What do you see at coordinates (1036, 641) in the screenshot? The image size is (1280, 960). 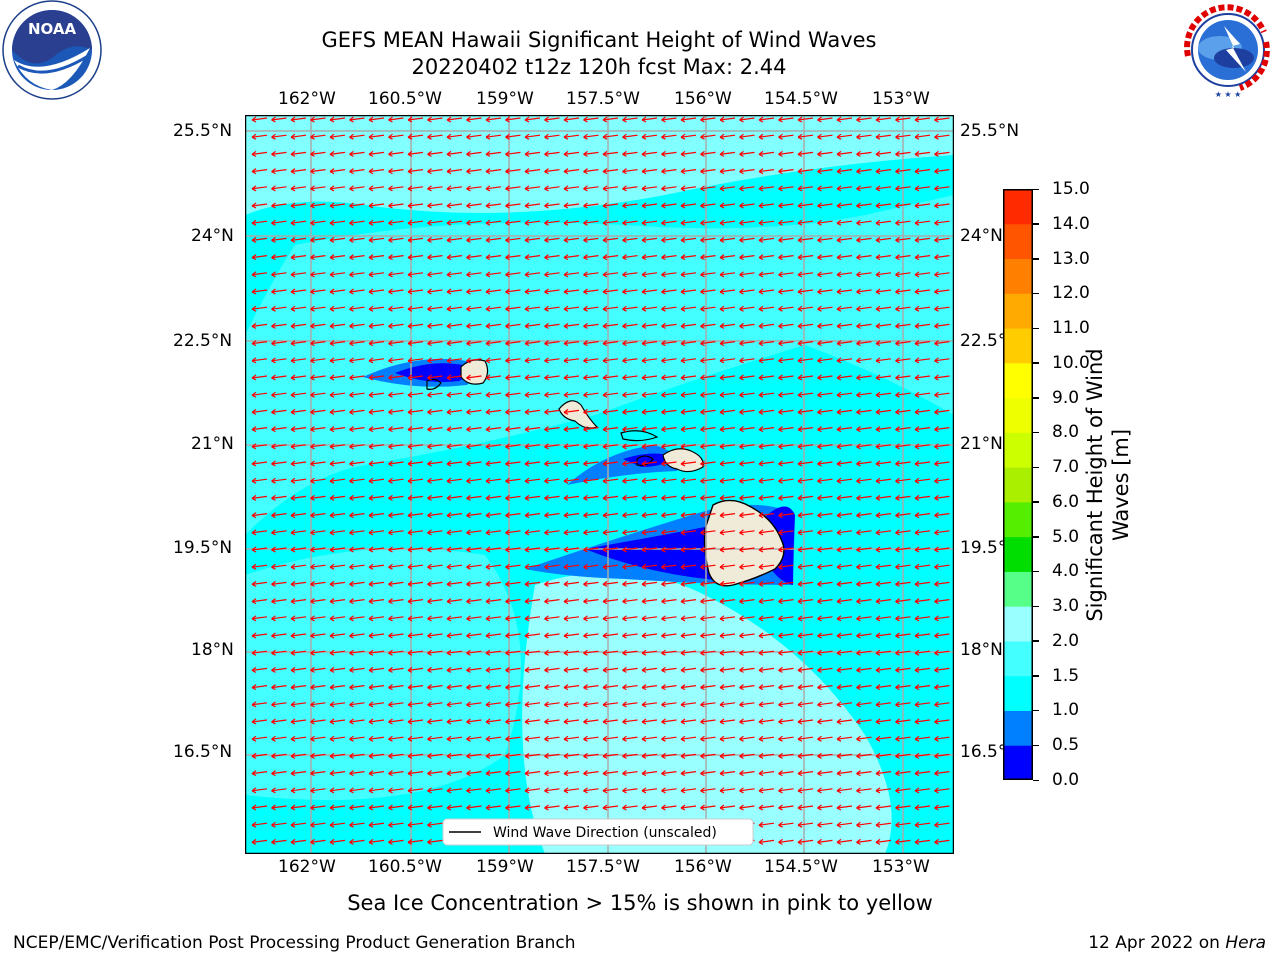 I see `colorbar-tick-mark` at bounding box center [1036, 641].